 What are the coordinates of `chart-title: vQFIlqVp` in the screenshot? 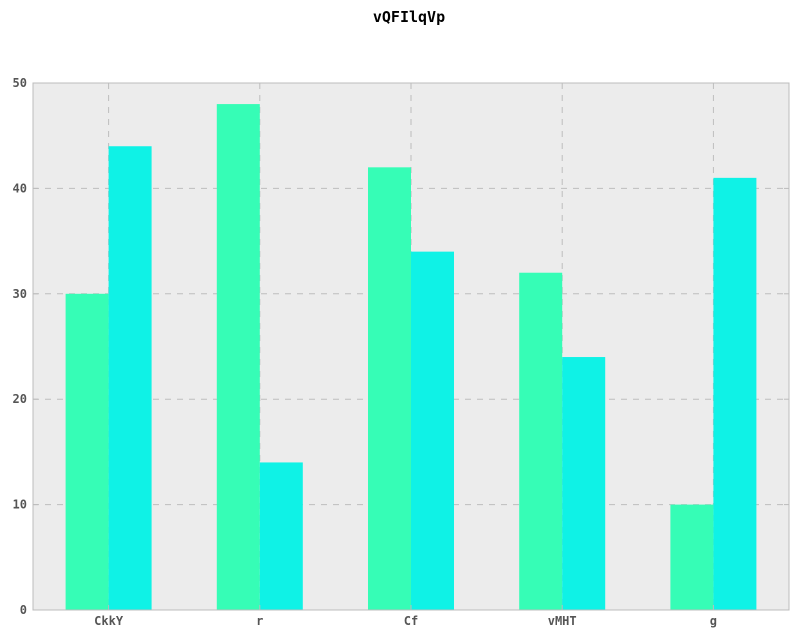 It's located at (409, 17).